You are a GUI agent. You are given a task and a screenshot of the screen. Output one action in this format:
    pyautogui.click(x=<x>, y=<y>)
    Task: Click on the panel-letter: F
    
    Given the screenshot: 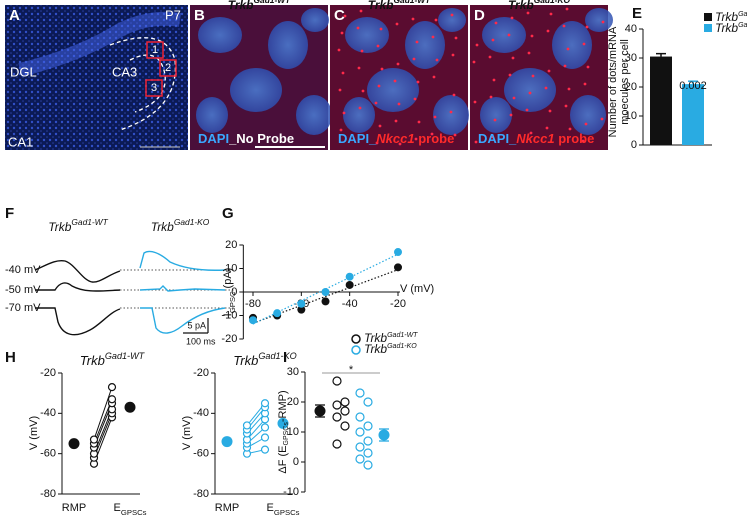 What is the action you would take?
    pyautogui.click(x=9, y=213)
    